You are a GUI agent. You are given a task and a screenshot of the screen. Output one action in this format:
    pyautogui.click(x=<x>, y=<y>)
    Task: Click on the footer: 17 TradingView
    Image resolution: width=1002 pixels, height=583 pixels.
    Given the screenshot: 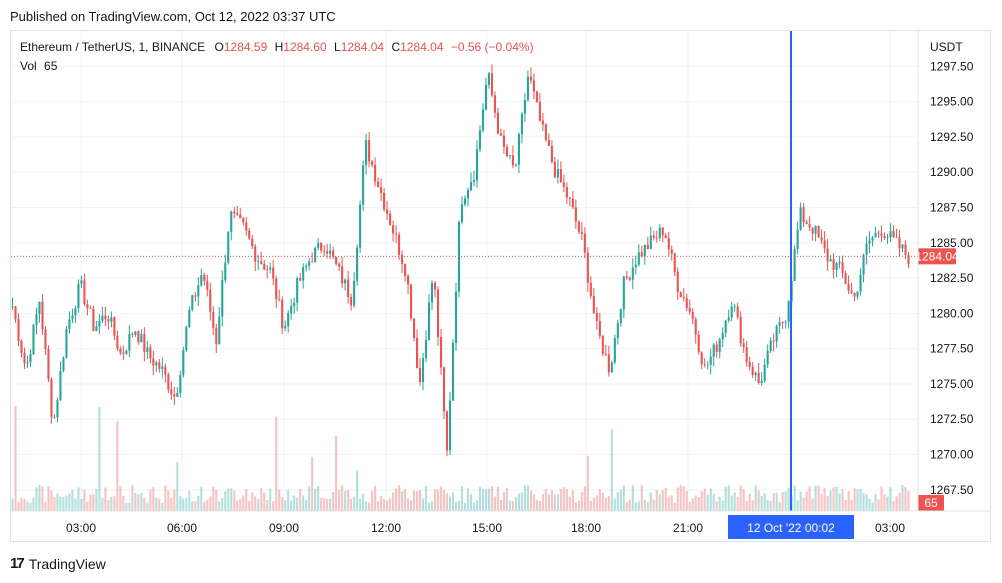 What is the action you would take?
    pyautogui.click(x=58, y=563)
    